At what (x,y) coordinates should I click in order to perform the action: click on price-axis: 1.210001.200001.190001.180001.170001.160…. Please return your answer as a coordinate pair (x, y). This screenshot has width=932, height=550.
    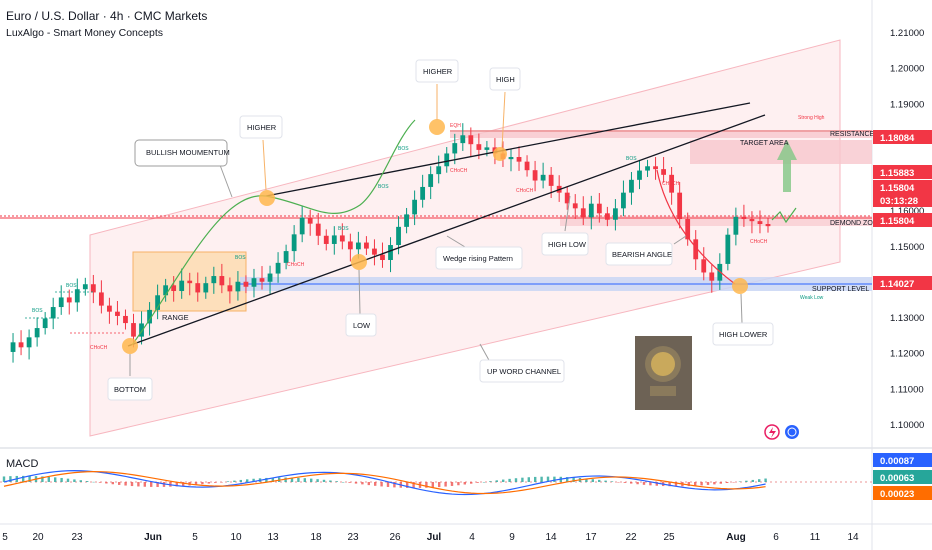
    Looking at the image, I should click on (907, 229).